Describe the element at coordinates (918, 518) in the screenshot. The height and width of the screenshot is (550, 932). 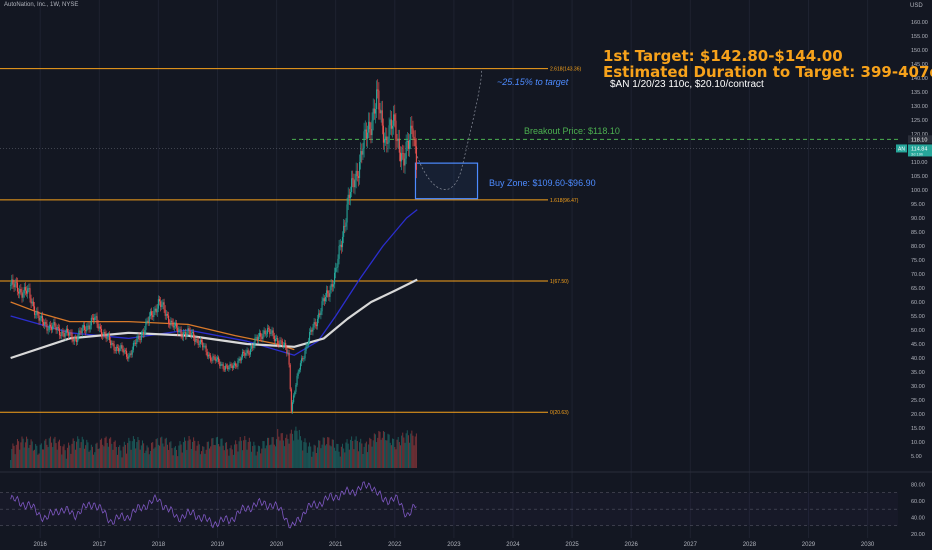
I see `rsi-tick-label: 40.00` at that location.